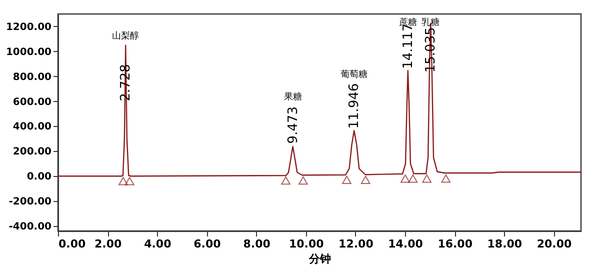 The image size is (600, 268). Describe the element at coordinates (30, 227) in the screenshot. I see `y-tick-label: -400.00` at that location.